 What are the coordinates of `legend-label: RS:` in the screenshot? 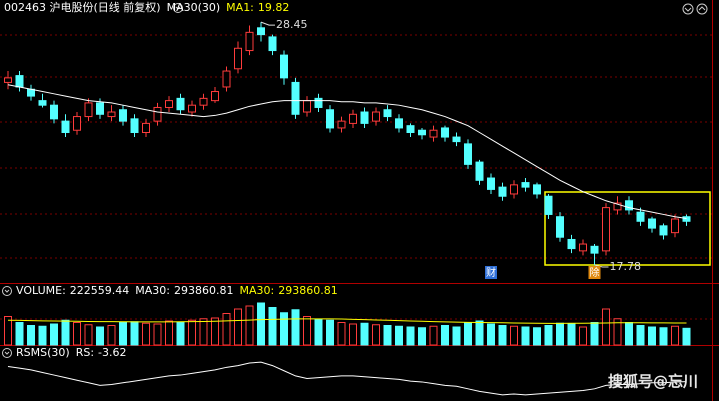 It's located at (85, 352).